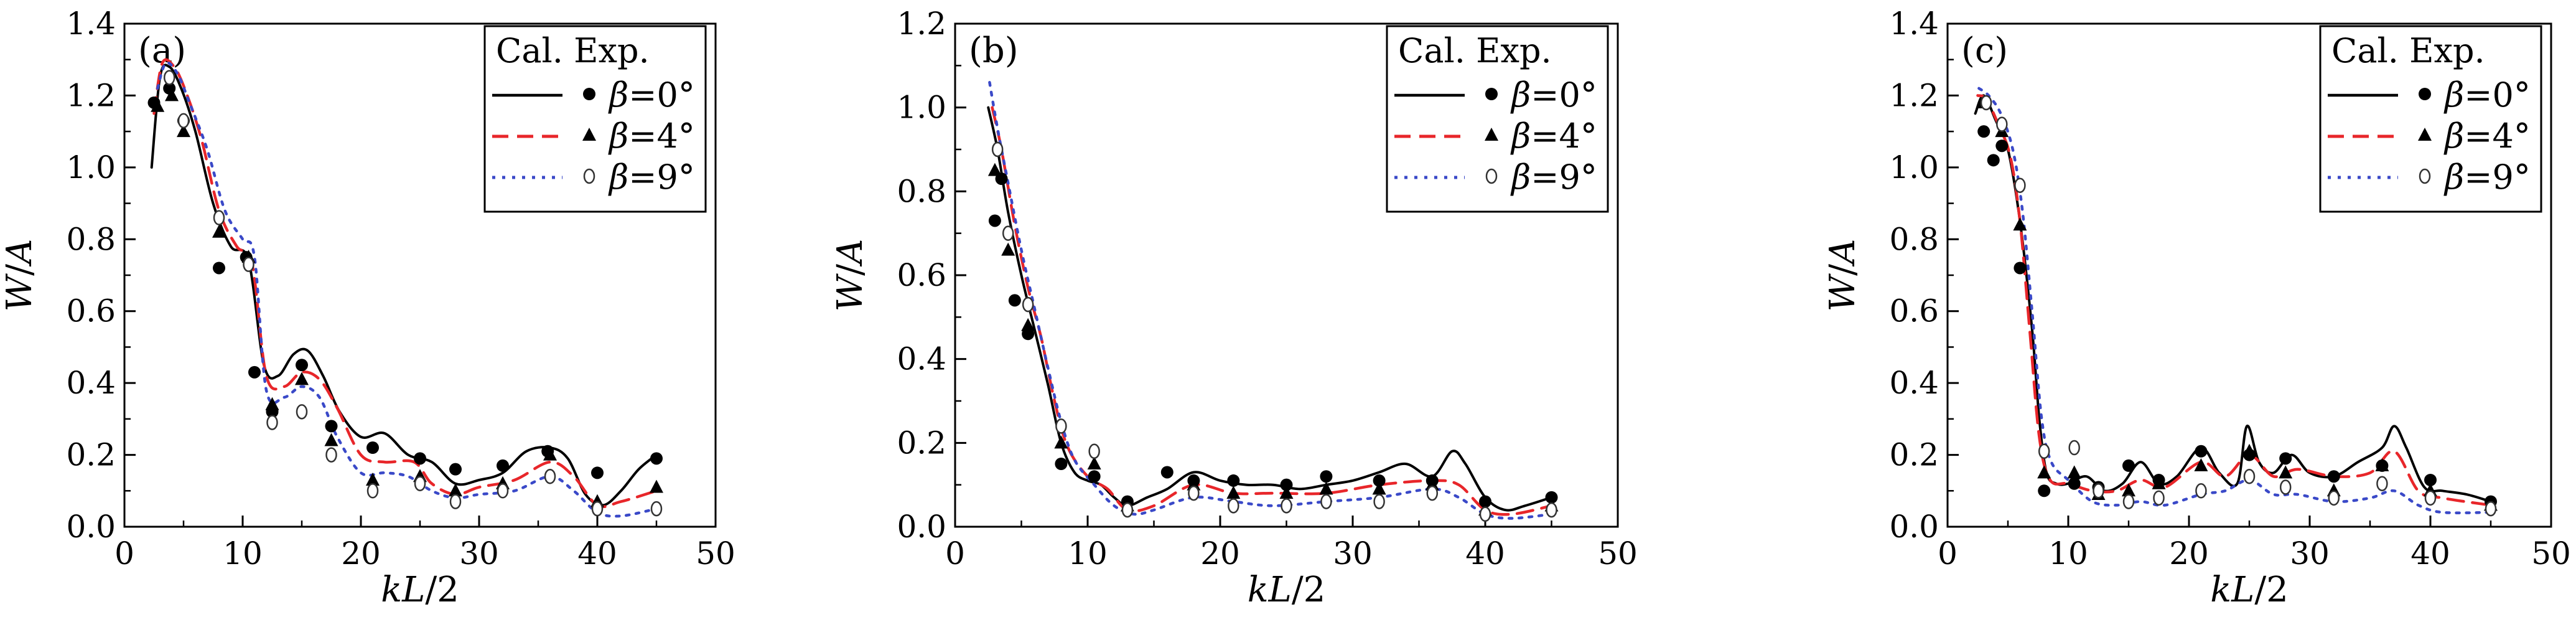 Image resolution: width=2576 pixels, height=622 pixels. Describe the element at coordinates (921, 443) in the screenshot. I see `y-tick-label: 0.2` at that location.